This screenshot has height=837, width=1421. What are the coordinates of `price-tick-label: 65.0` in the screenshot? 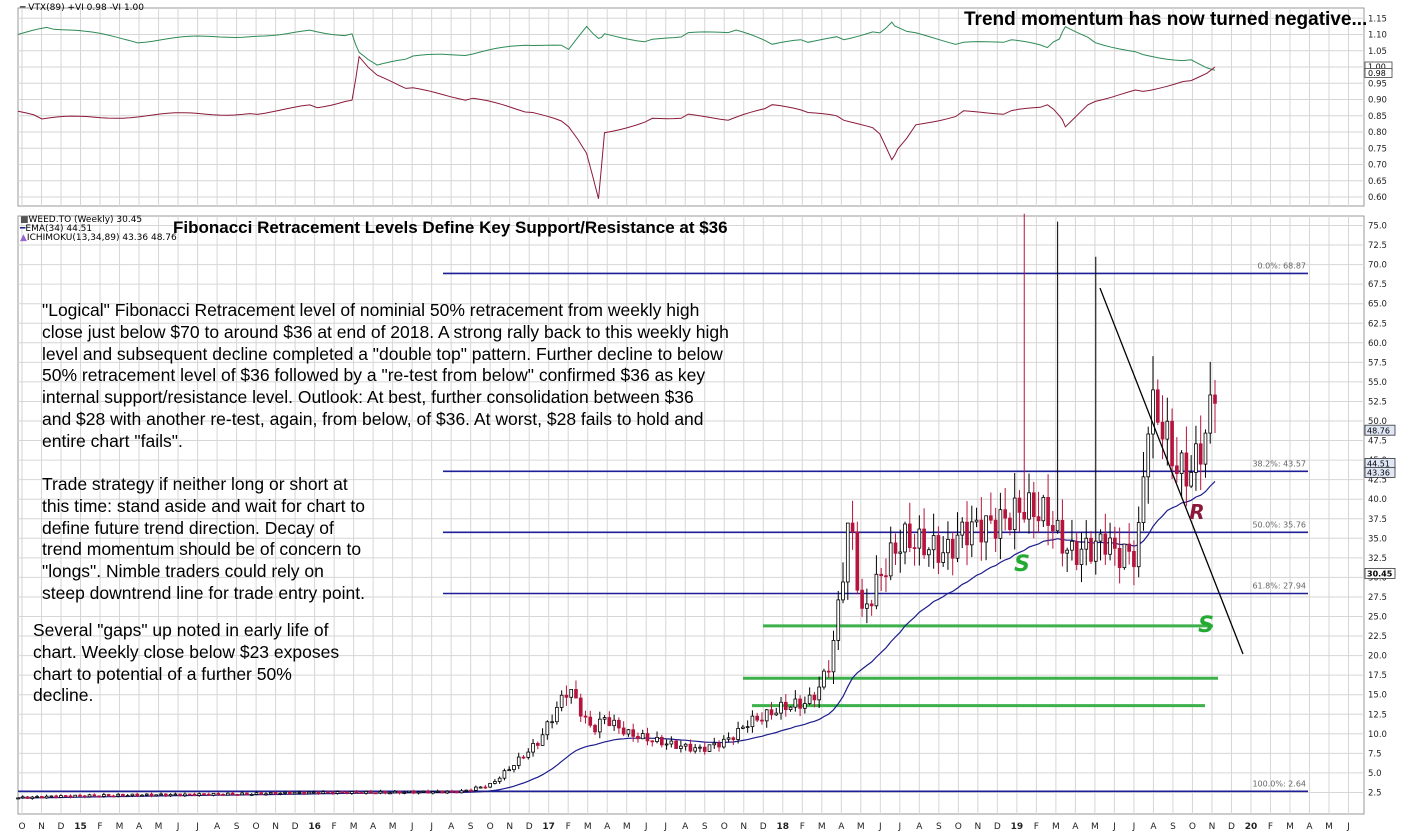 It's located at (1377, 305).